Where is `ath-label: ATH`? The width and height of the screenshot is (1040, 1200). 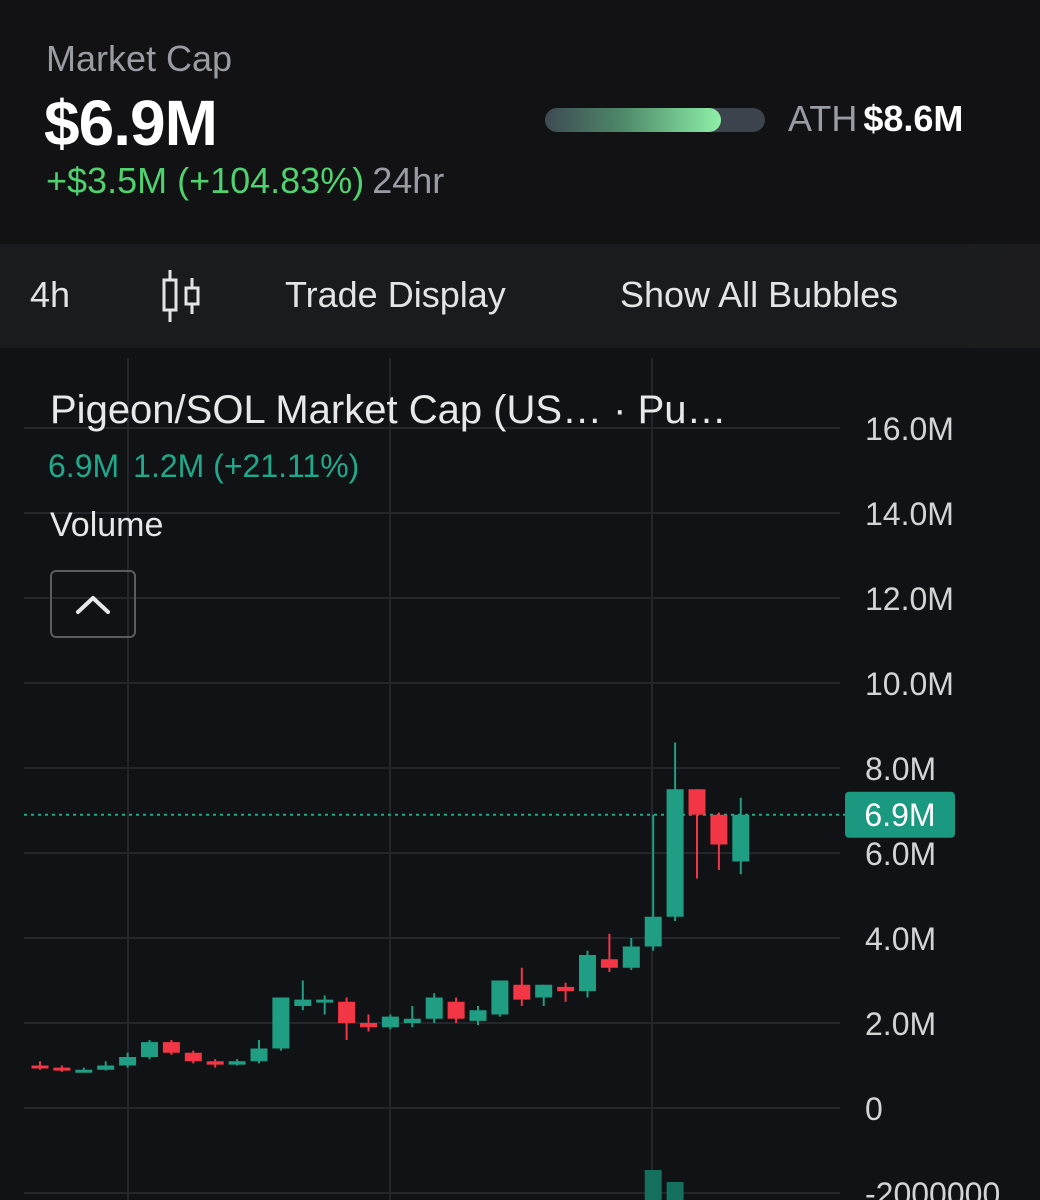
ath-label: ATH is located at coordinates (823, 118).